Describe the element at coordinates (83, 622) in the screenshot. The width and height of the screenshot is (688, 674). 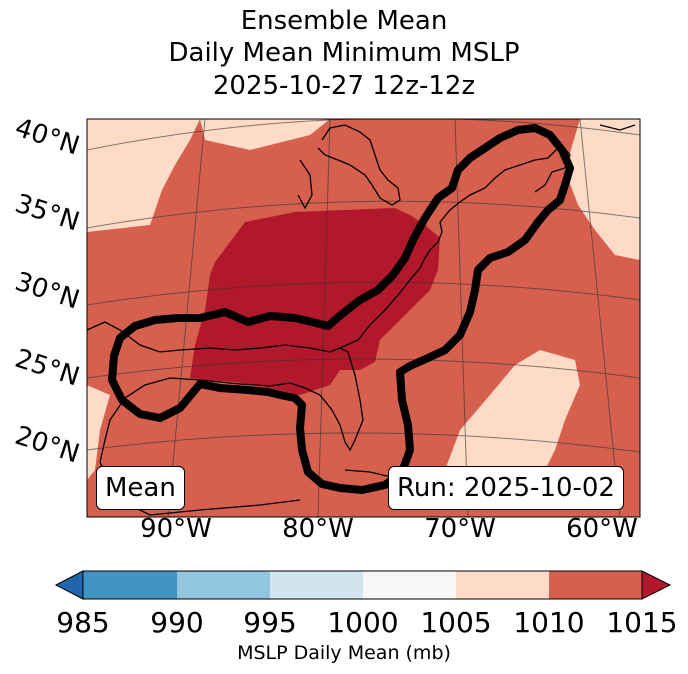
I see `colorbar-tick-985: 985` at that location.